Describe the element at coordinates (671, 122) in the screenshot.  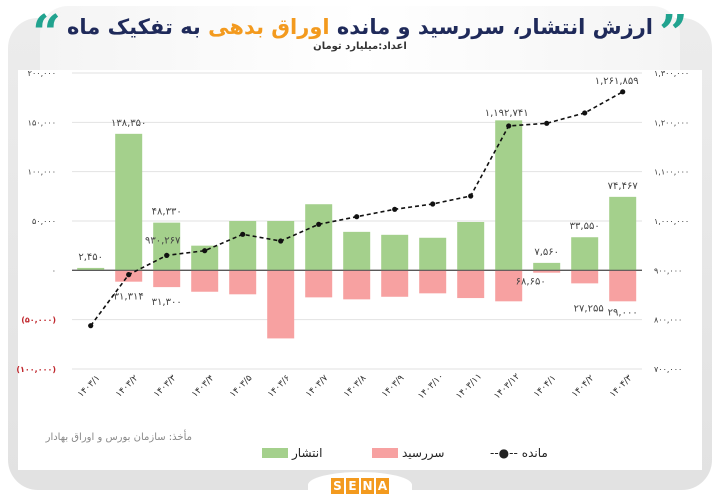
I see `right-tick-label: ۱,۲۰۰,۰۰۰` at that location.